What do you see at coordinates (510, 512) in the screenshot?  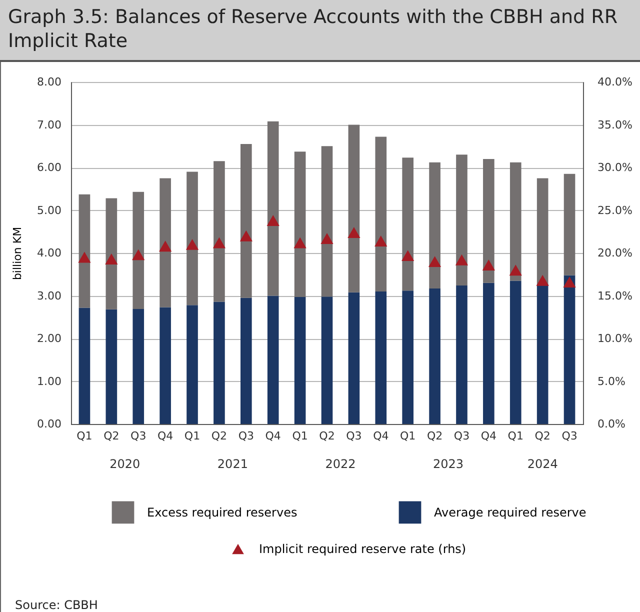 I see `legend-label: Average required reserve` at bounding box center [510, 512].